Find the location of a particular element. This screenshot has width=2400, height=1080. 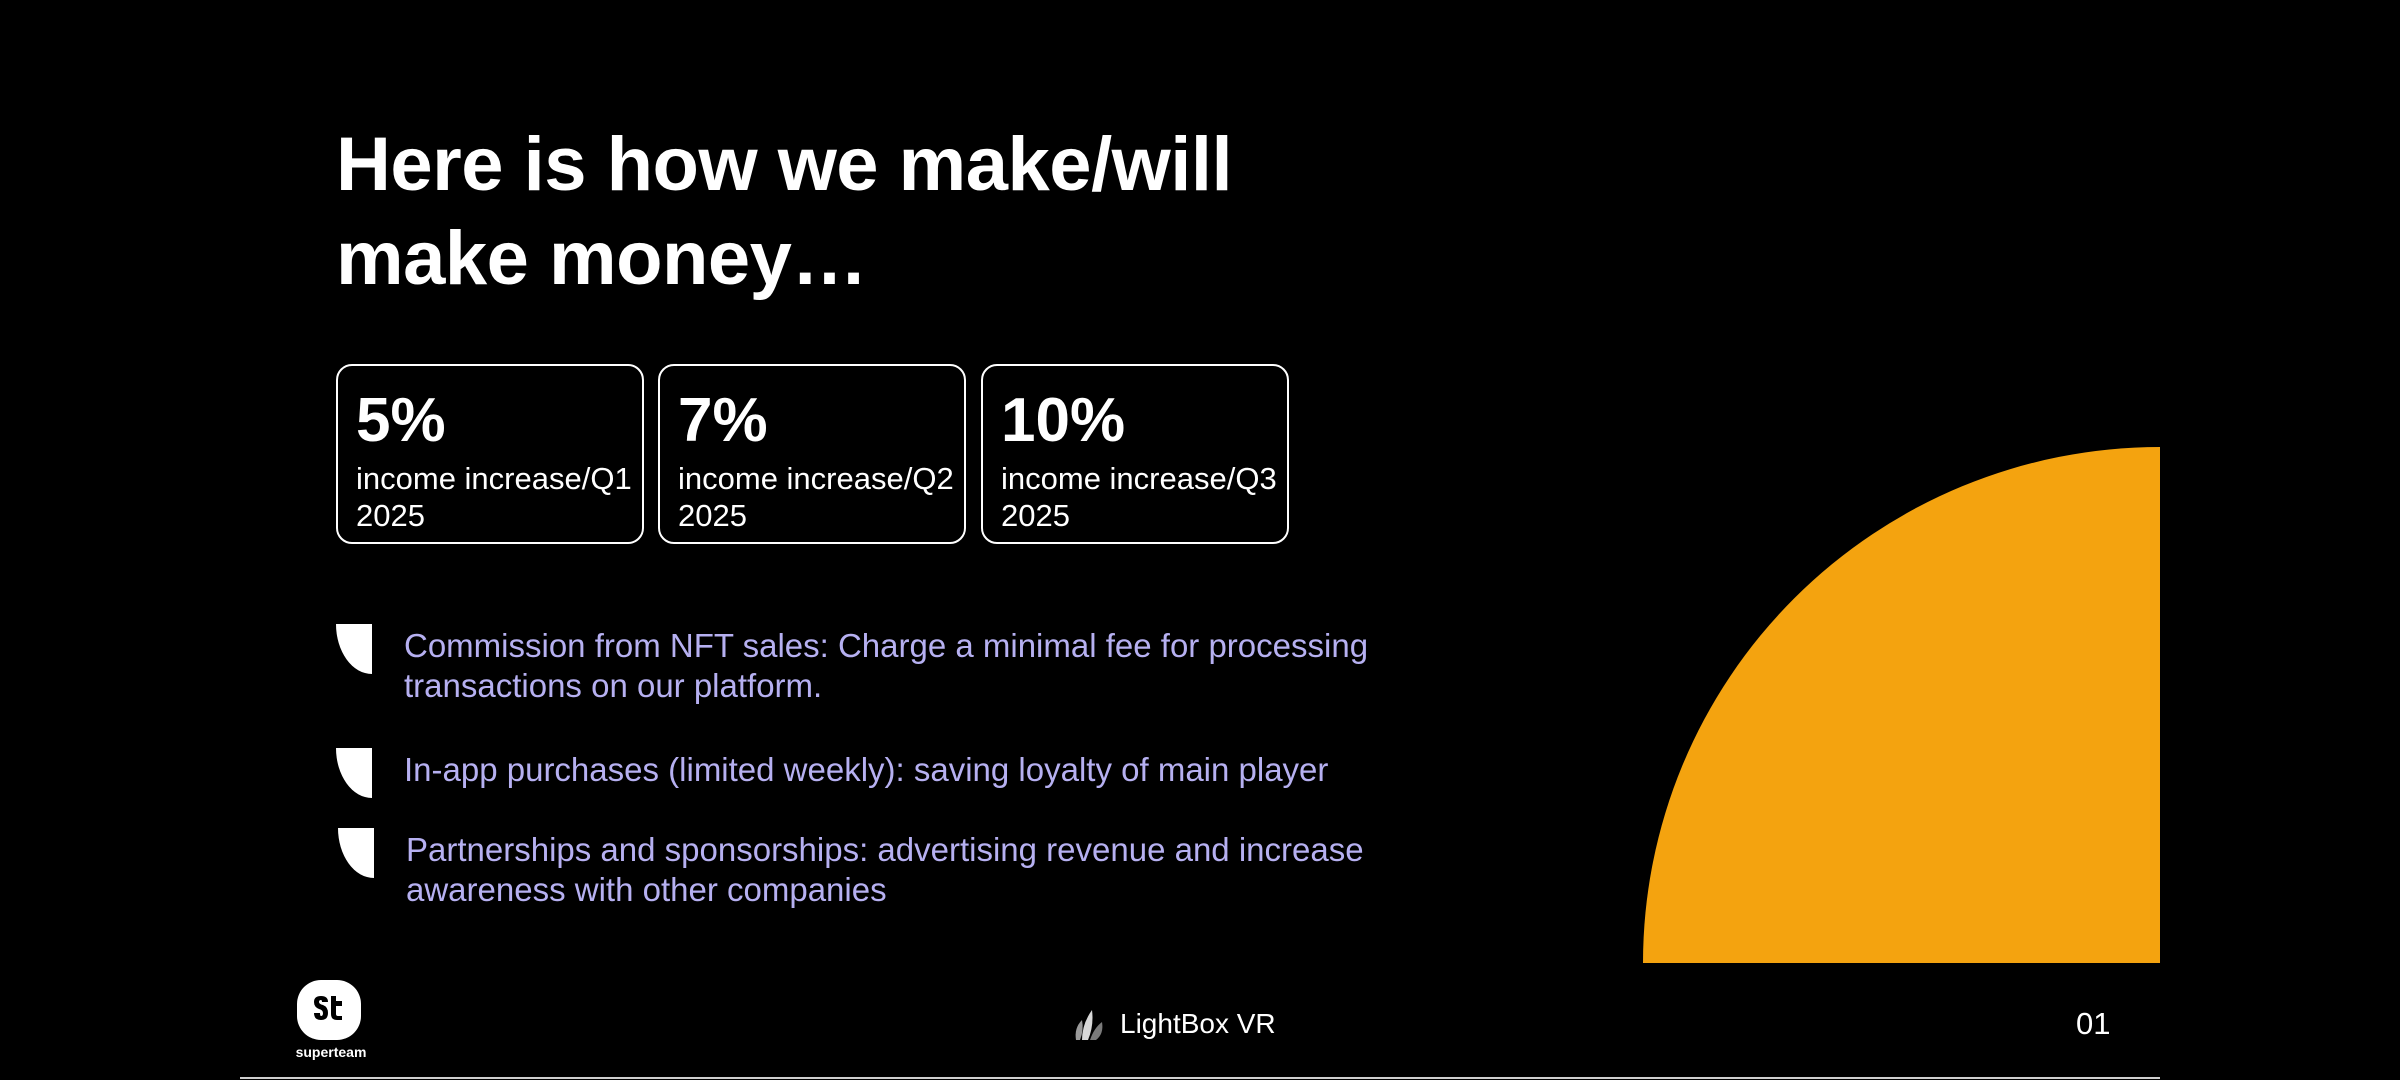

stat-description: income increase/Q1 2025 is located at coordinates (494, 497).